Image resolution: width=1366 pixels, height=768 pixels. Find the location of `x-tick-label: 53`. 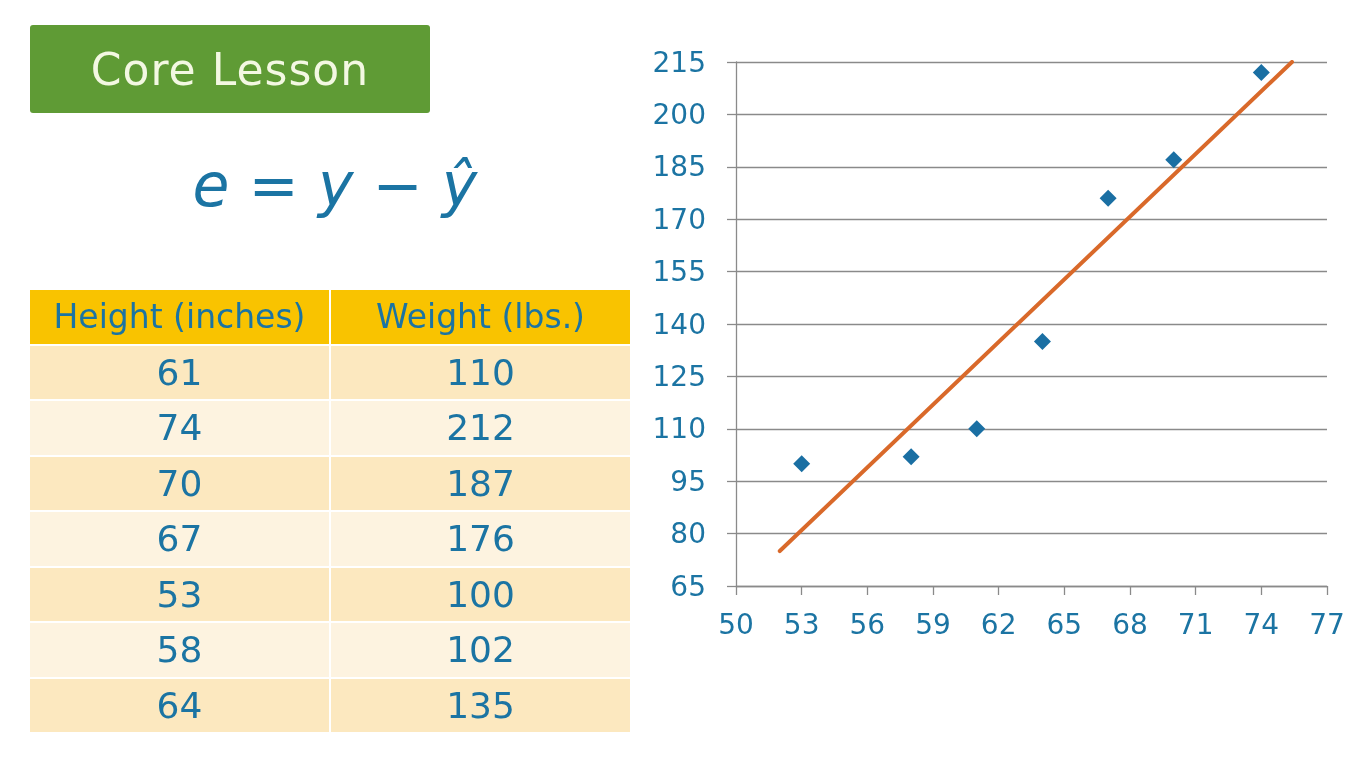

x-tick-label: 53 is located at coordinates (801, 624).